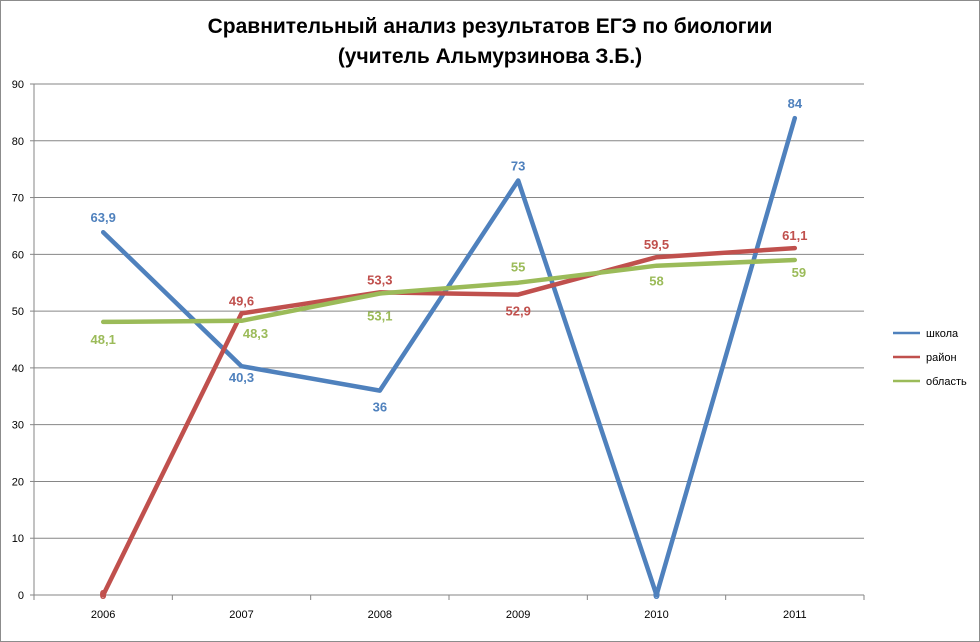 The image size is (980, 642). I want to click on legend-label: школа, so click(942, 334).